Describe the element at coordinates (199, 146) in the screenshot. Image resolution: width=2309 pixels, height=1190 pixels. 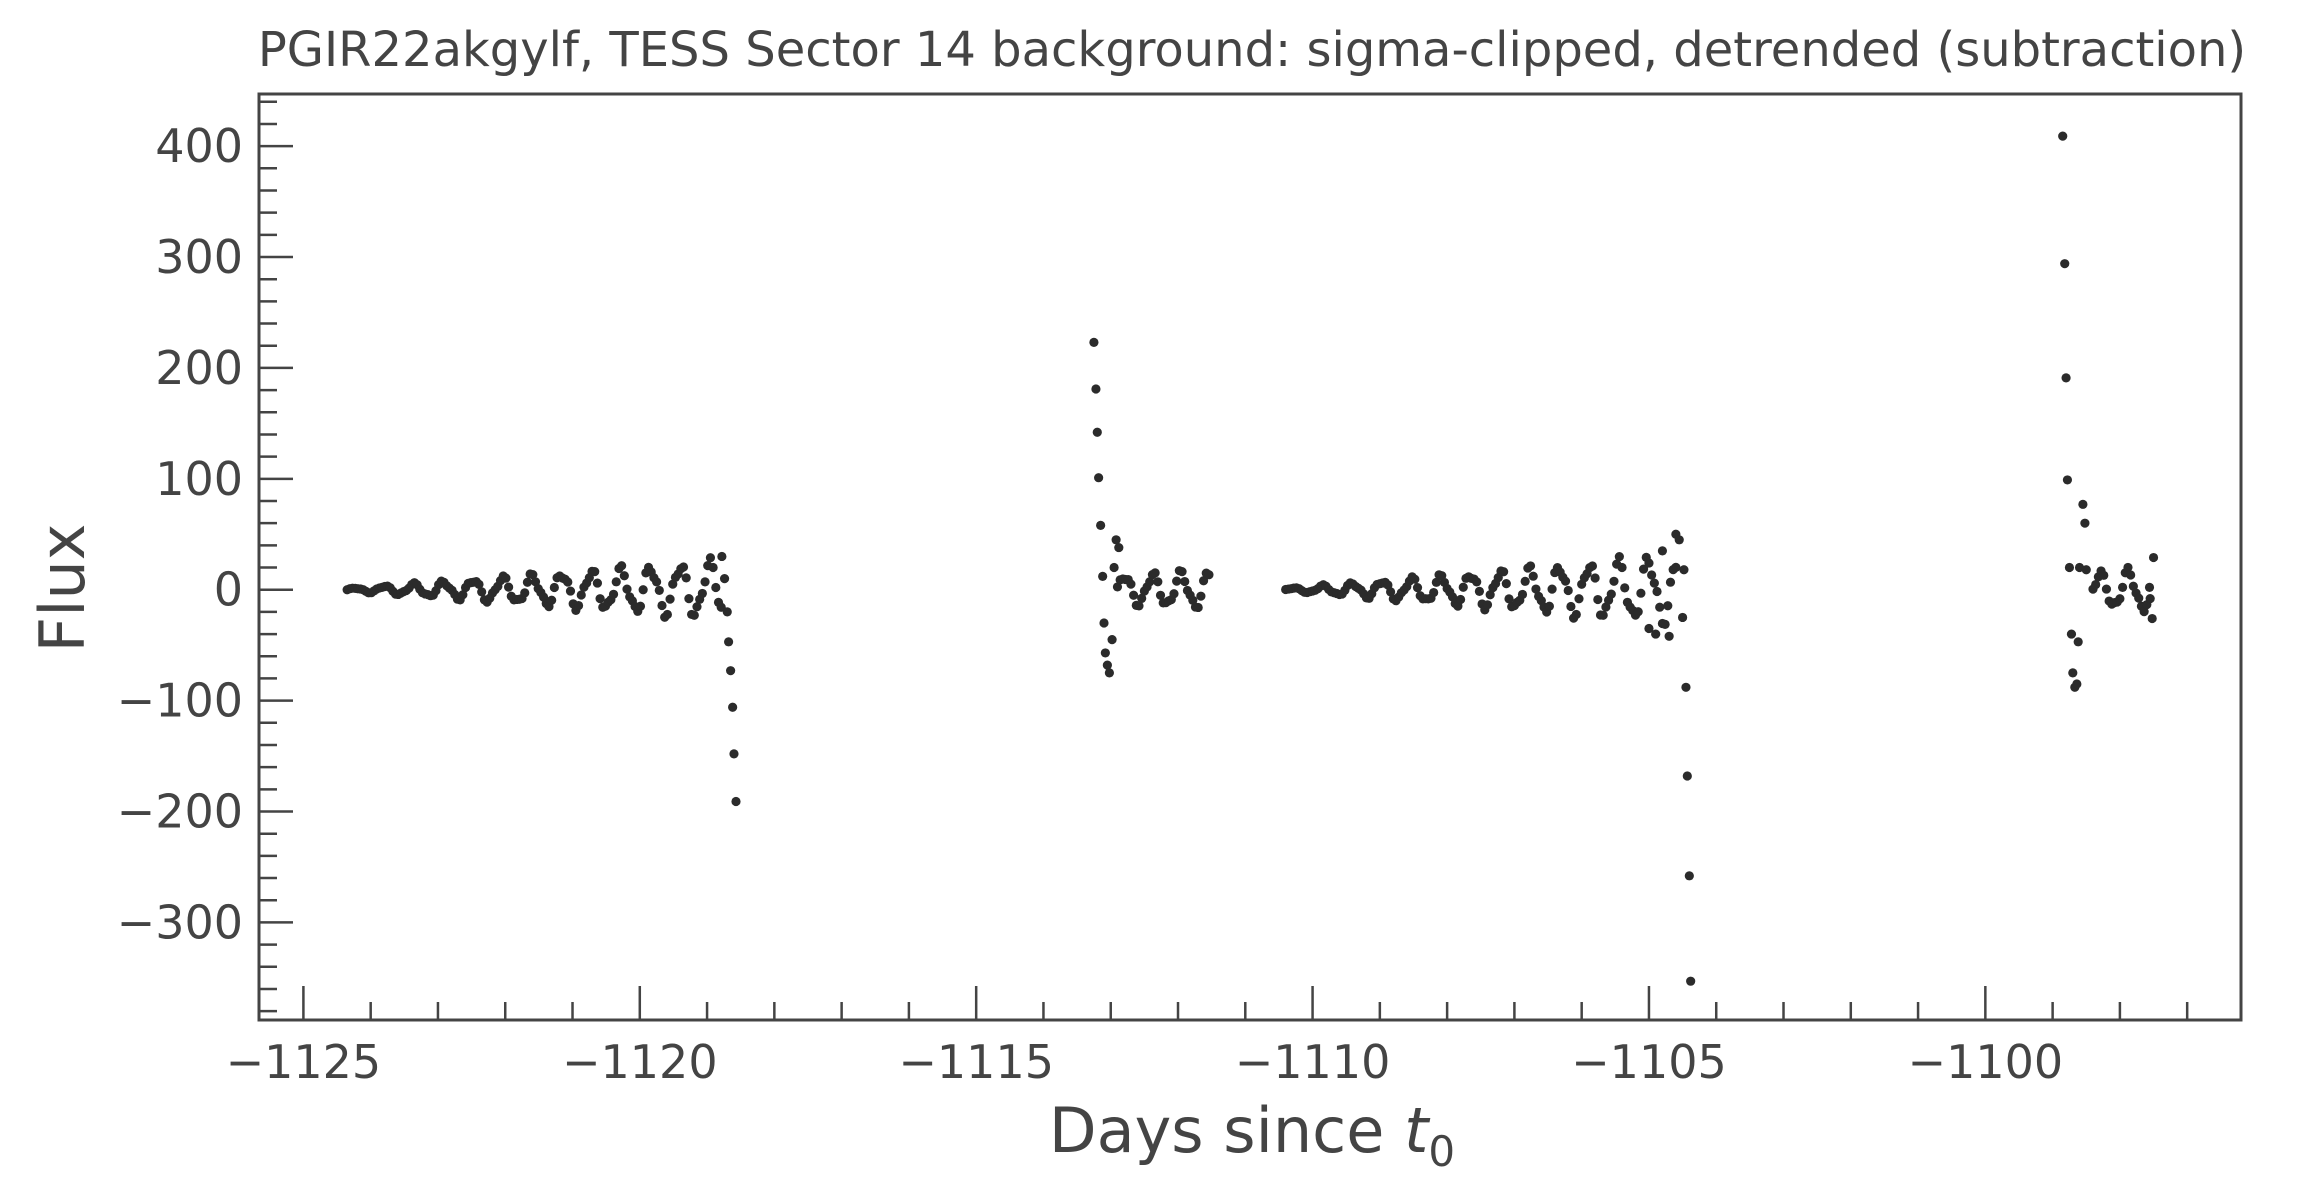
I see `y-tick-label: 400` at that location.